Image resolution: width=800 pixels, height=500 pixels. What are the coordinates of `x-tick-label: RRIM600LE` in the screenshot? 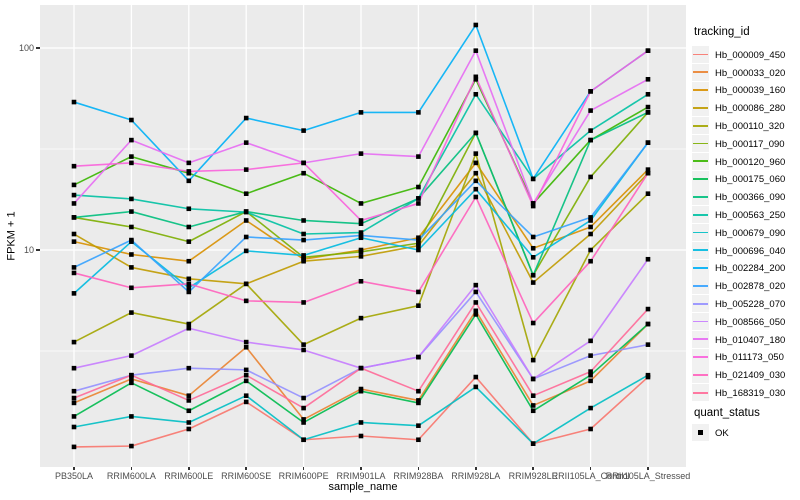 It's located at (189, 476).